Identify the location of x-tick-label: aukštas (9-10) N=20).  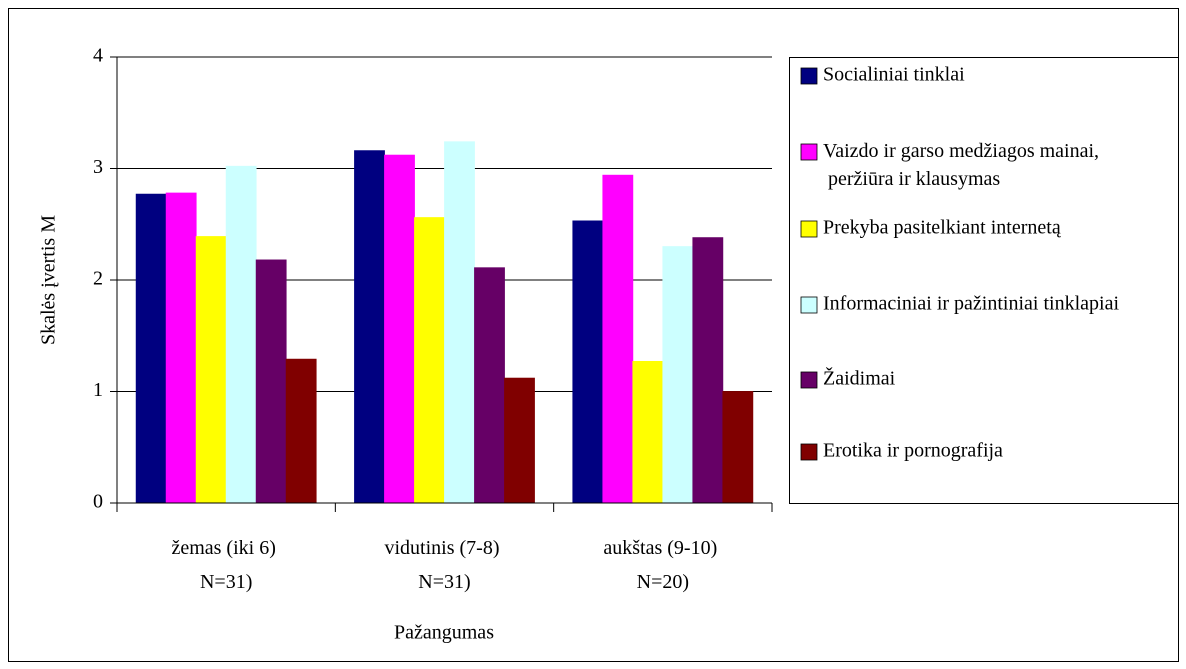
(662, 565).